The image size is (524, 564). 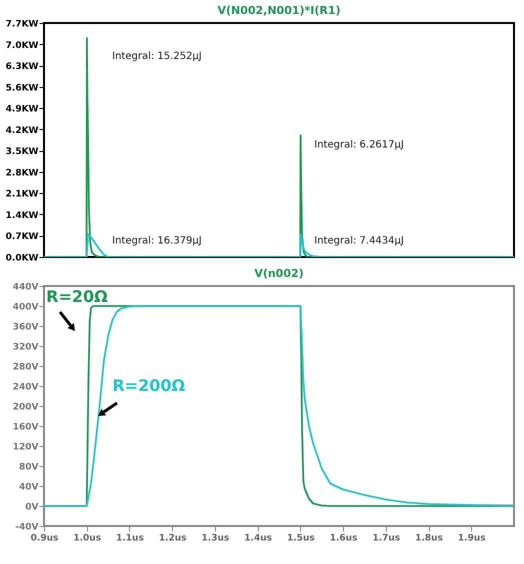 What do you see at coordinates (87, 539) in the screenshot?
I see `x-tick-label: 1.0us` at bounding box center [87, 539].